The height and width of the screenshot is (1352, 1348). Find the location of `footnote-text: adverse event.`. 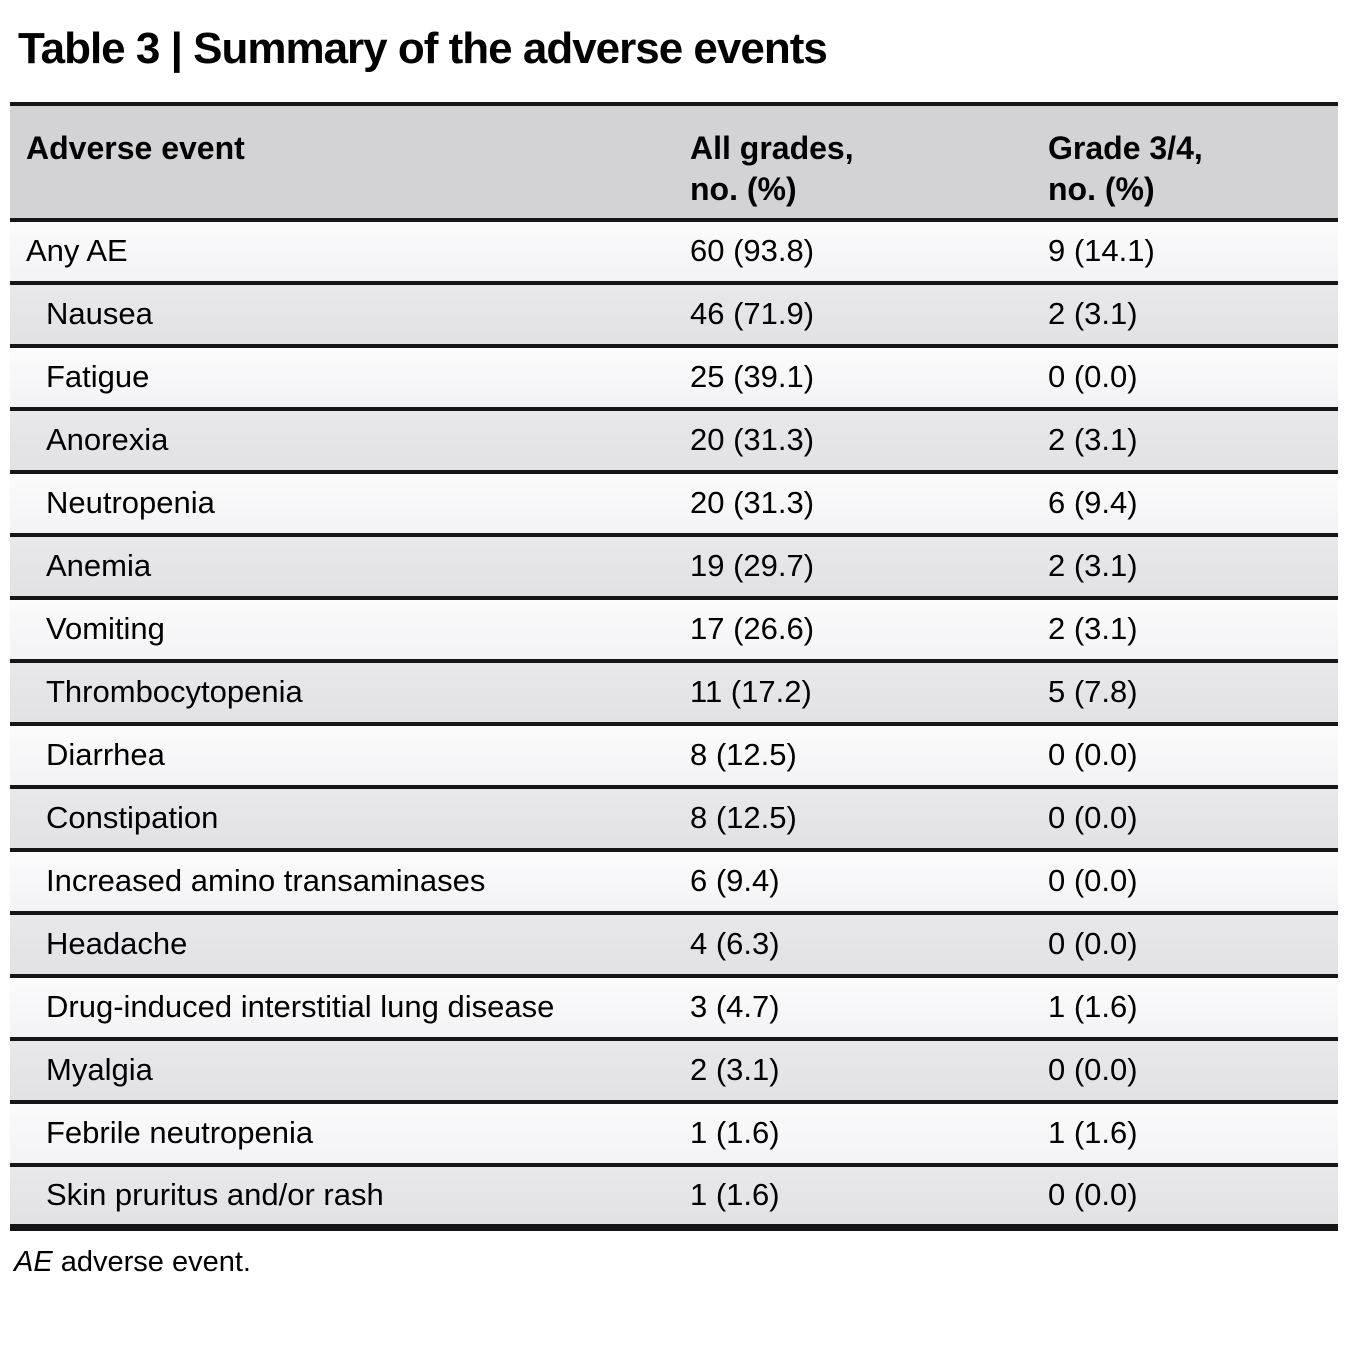

footnote-text: adverse event. is located at coordinates (151, 1262).